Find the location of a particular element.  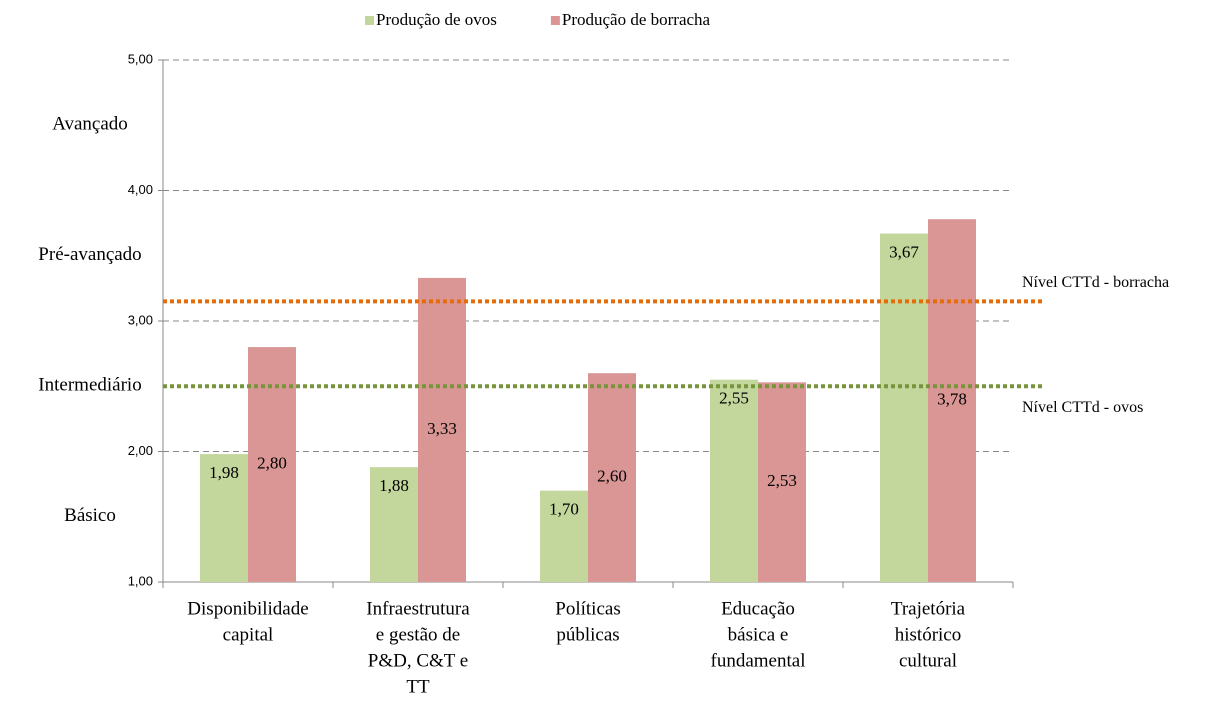

x-tick-label: Educação is located at coordinates (758, 608).